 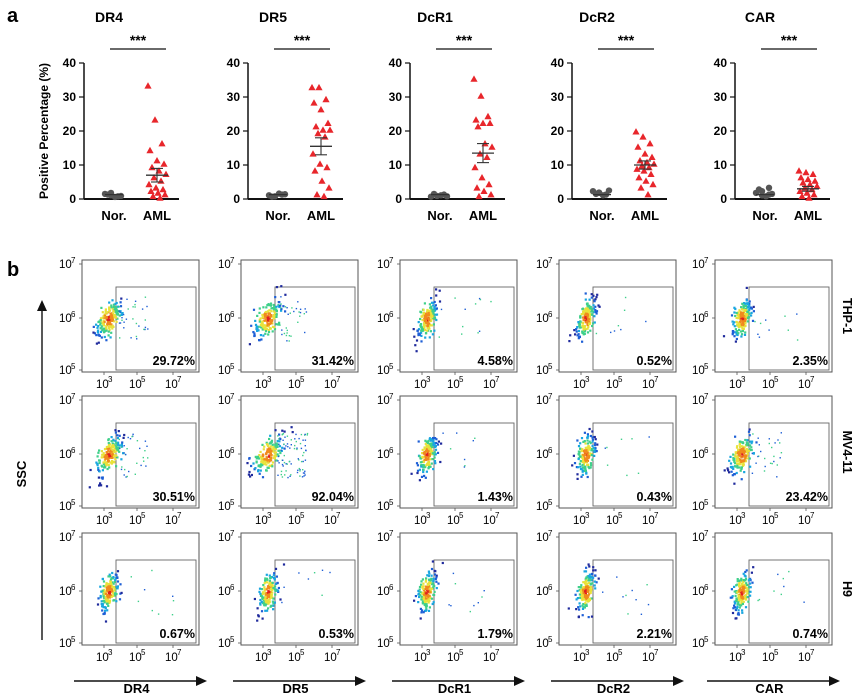 I want to click on flow-plot-h9-dcr2: 2.21%10 710 610 510 3 10 5 10 7, so click(x=606, y=596).